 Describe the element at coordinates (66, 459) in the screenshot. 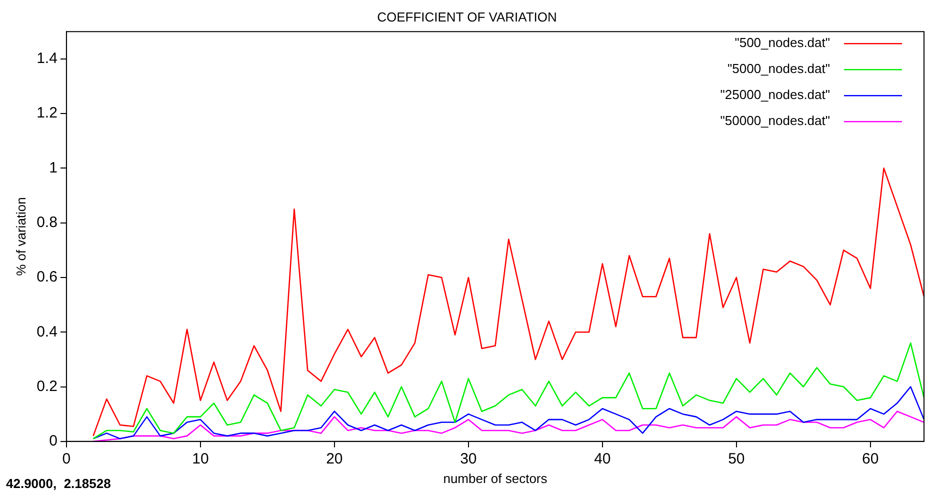

I see `x-tick-label: 0` at that location.